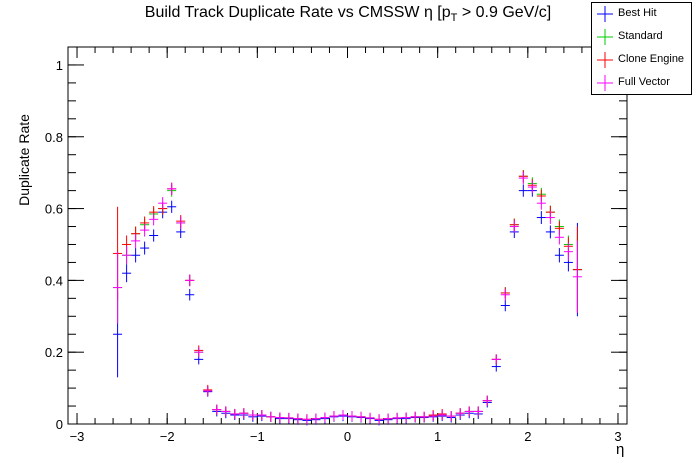 The image size is (696, 472). I want to click on x-tick-label: 0, so click(347, 436).